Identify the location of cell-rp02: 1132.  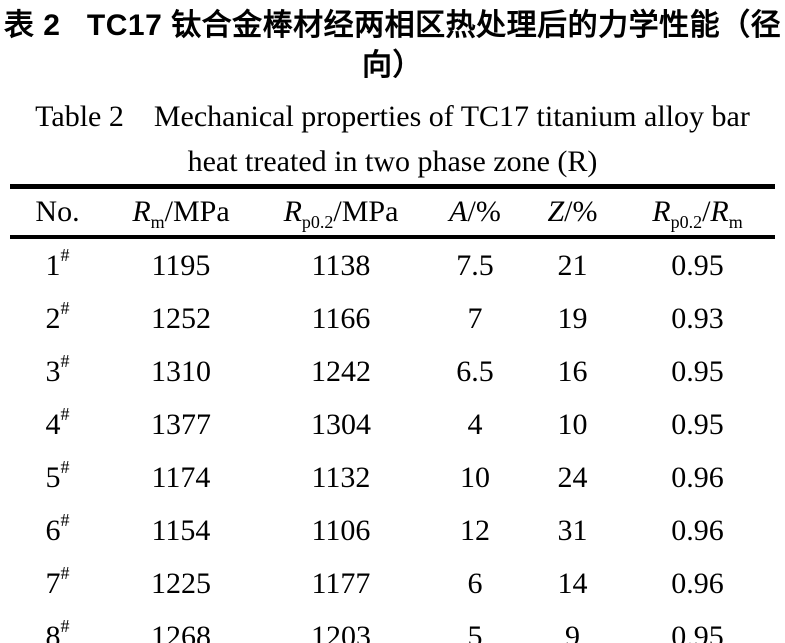
(341, 477).